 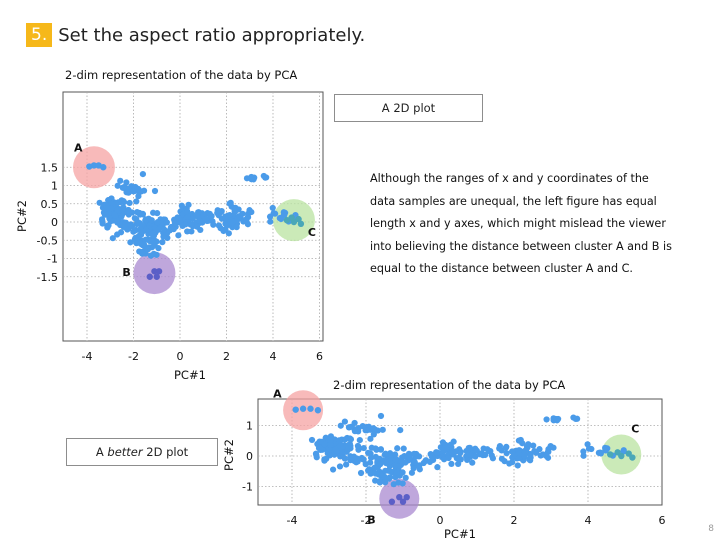 I want to click on bottom-plot-label-box: A better 2D plot, so click(x=142, y=452).